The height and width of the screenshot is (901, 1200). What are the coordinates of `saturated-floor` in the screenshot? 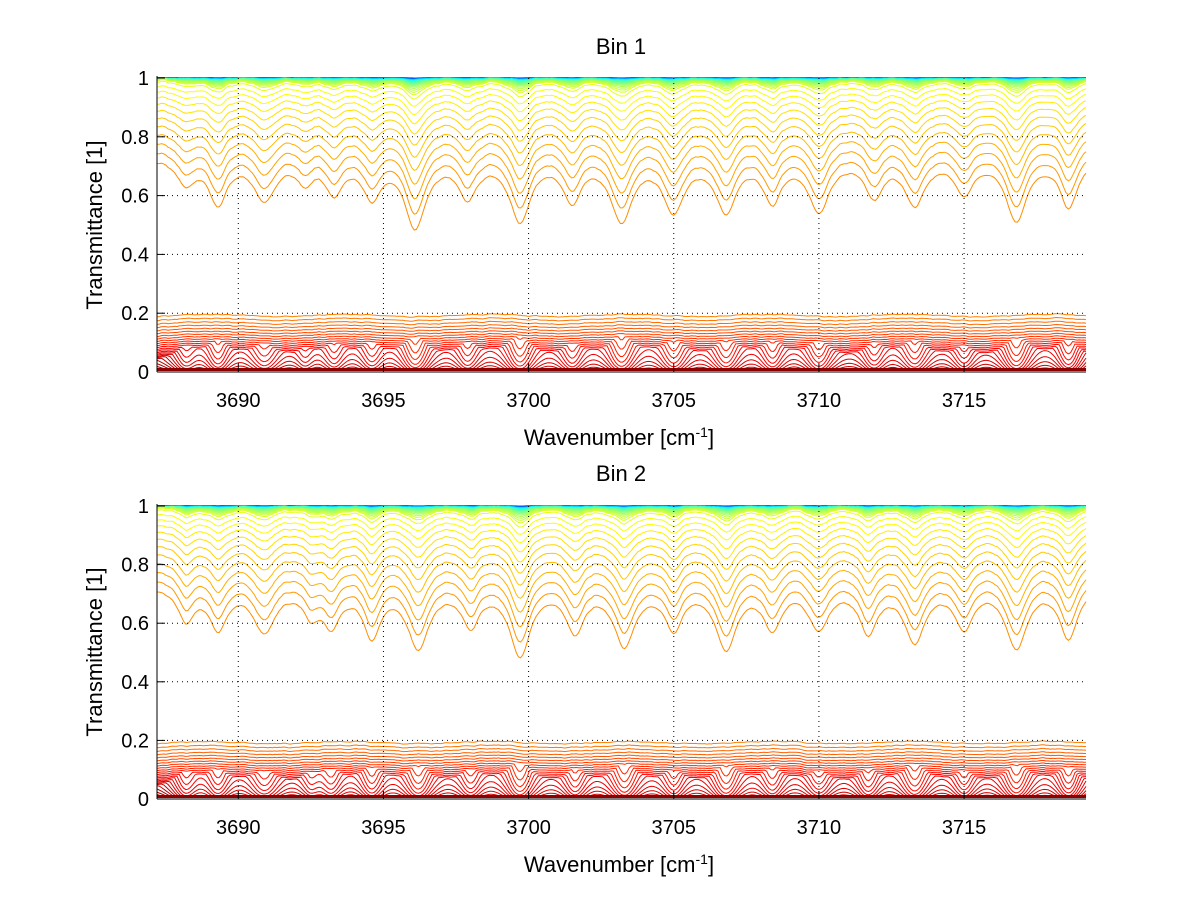 It's located at (621, 369).